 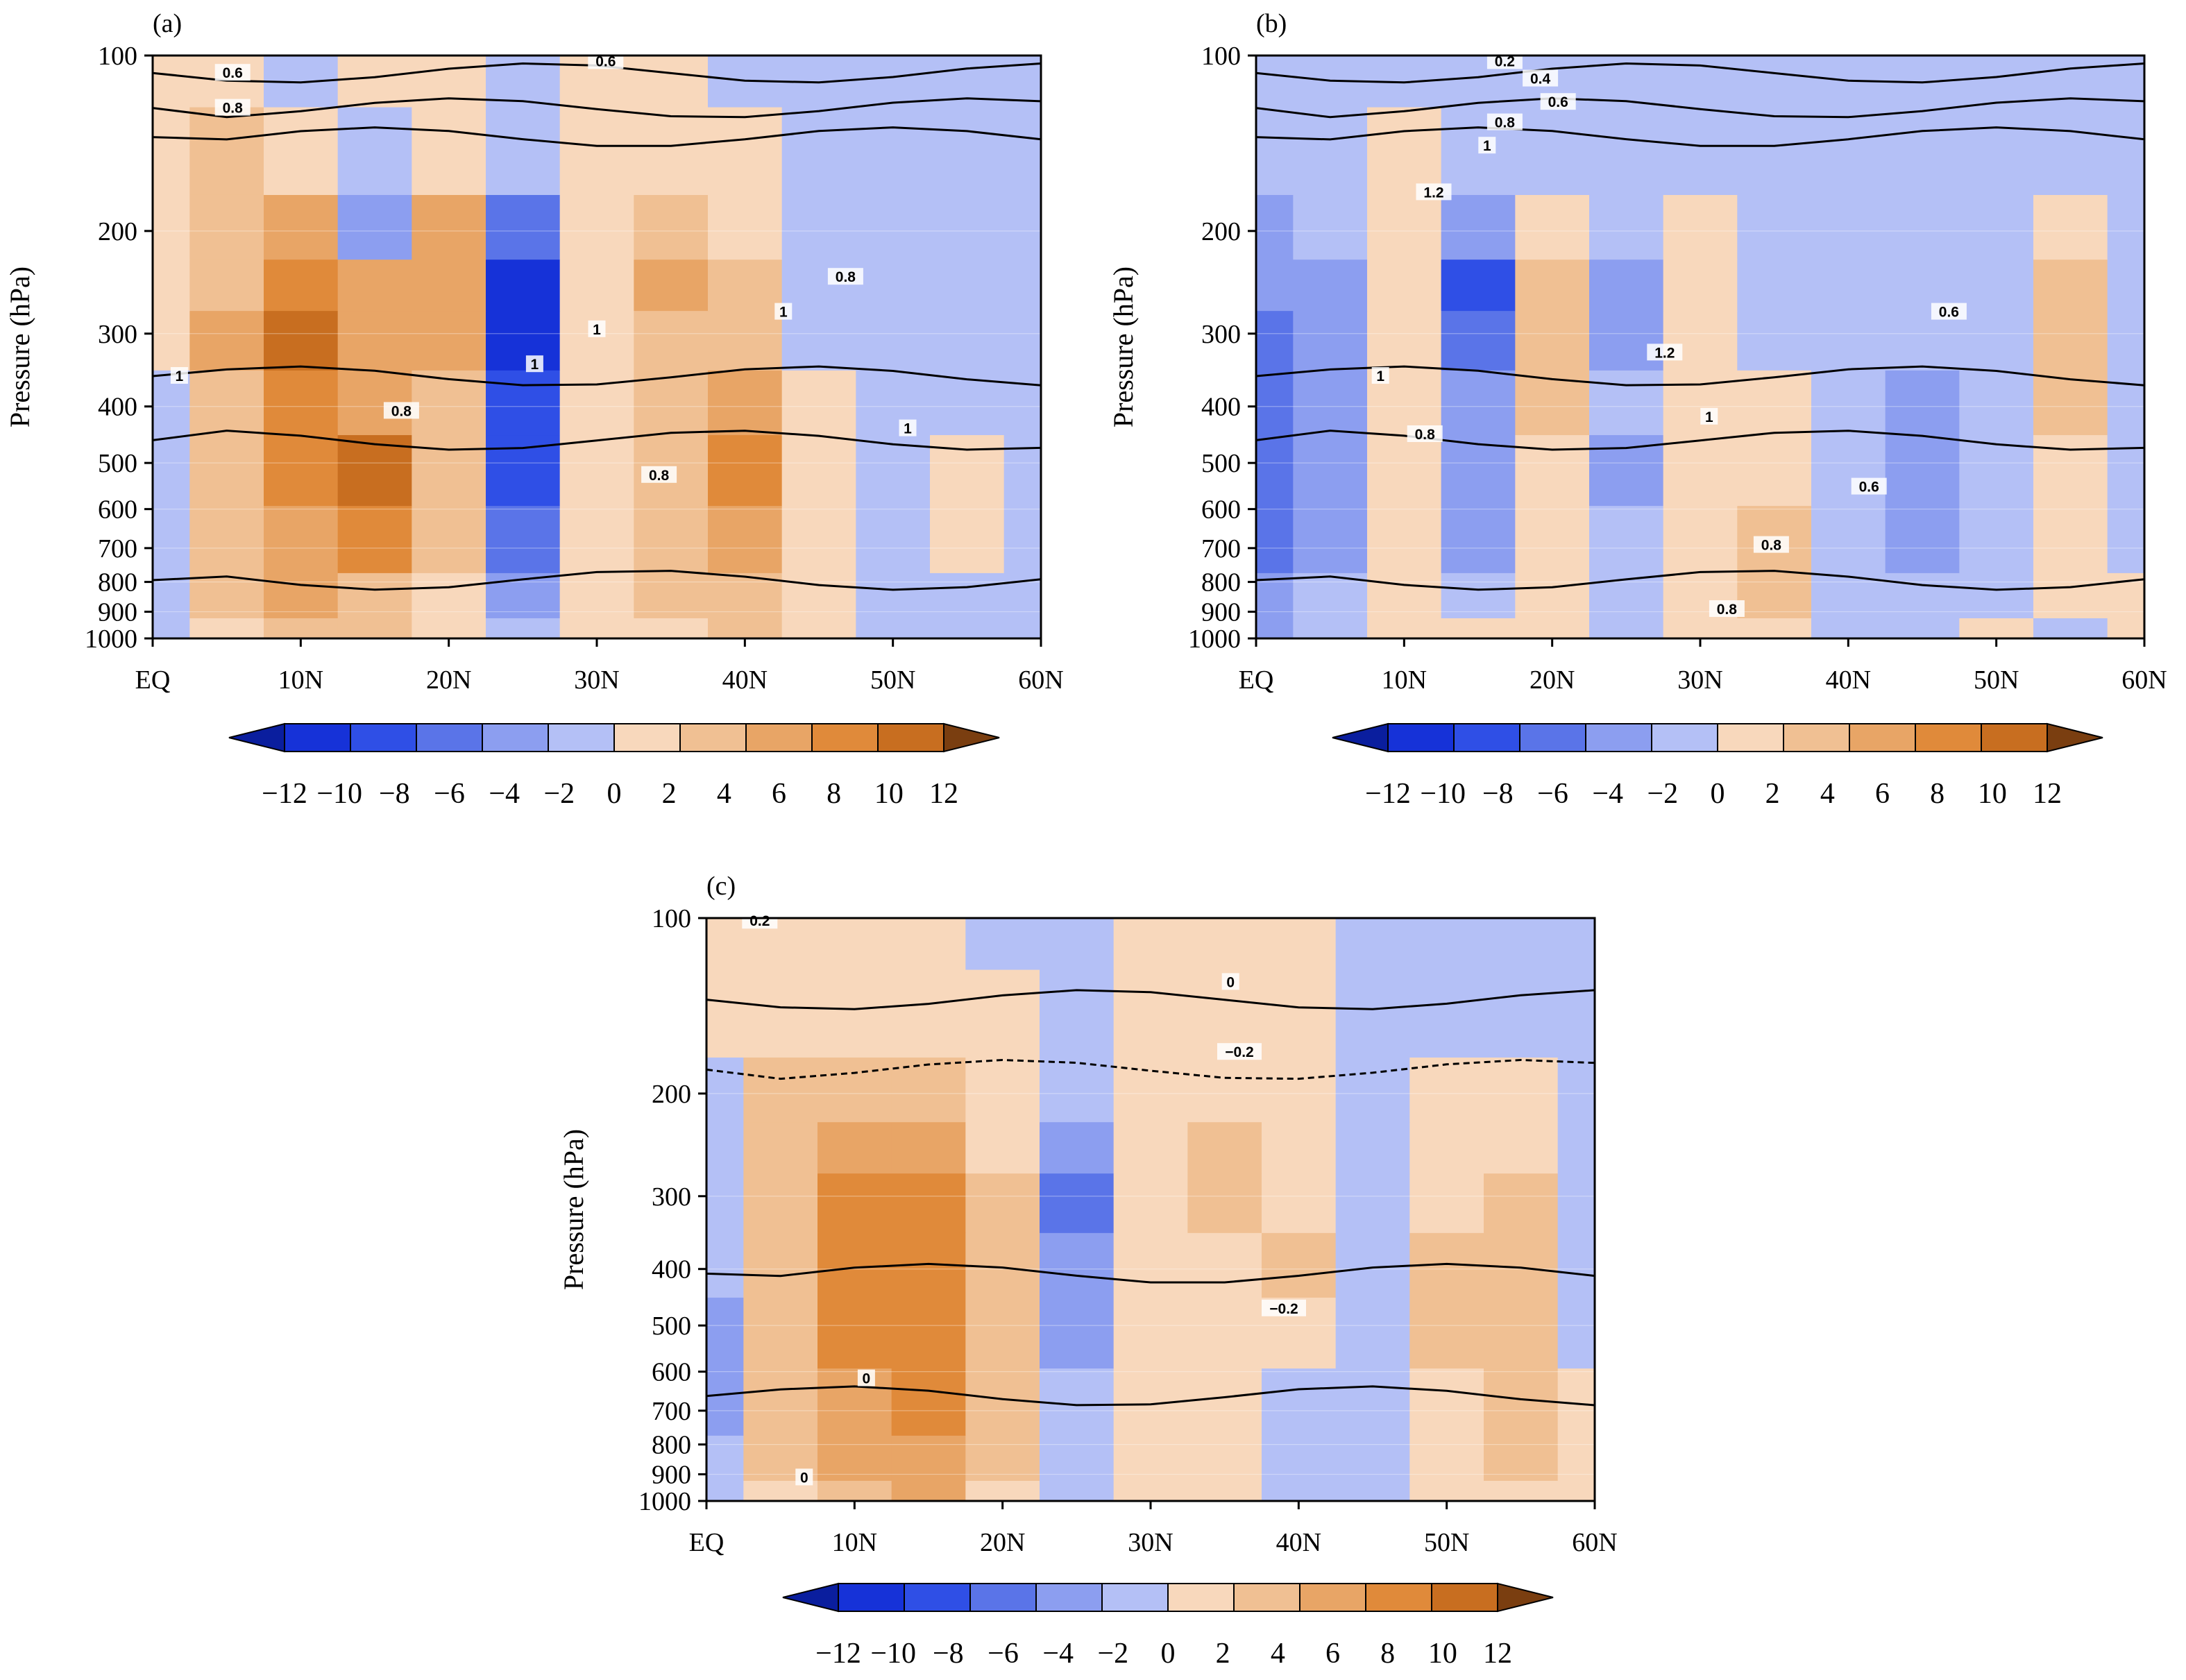 What do you see at coordinates (1112, 1654) in the screenshot?
I see `colorbar-label: −2` at bounding box center [1112, 1654].